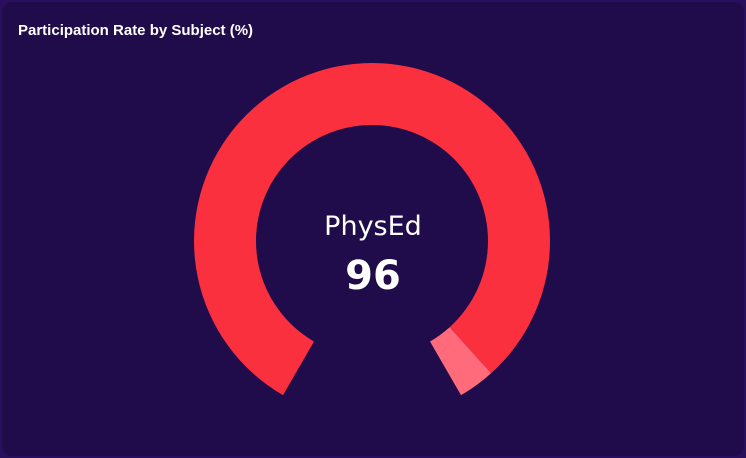 This screenshot has height=458, width=746. Describe the element at coordinates (136, 30) in the screenshot. I see `chart-title: Participation Rate by Subject (%)` at that location.